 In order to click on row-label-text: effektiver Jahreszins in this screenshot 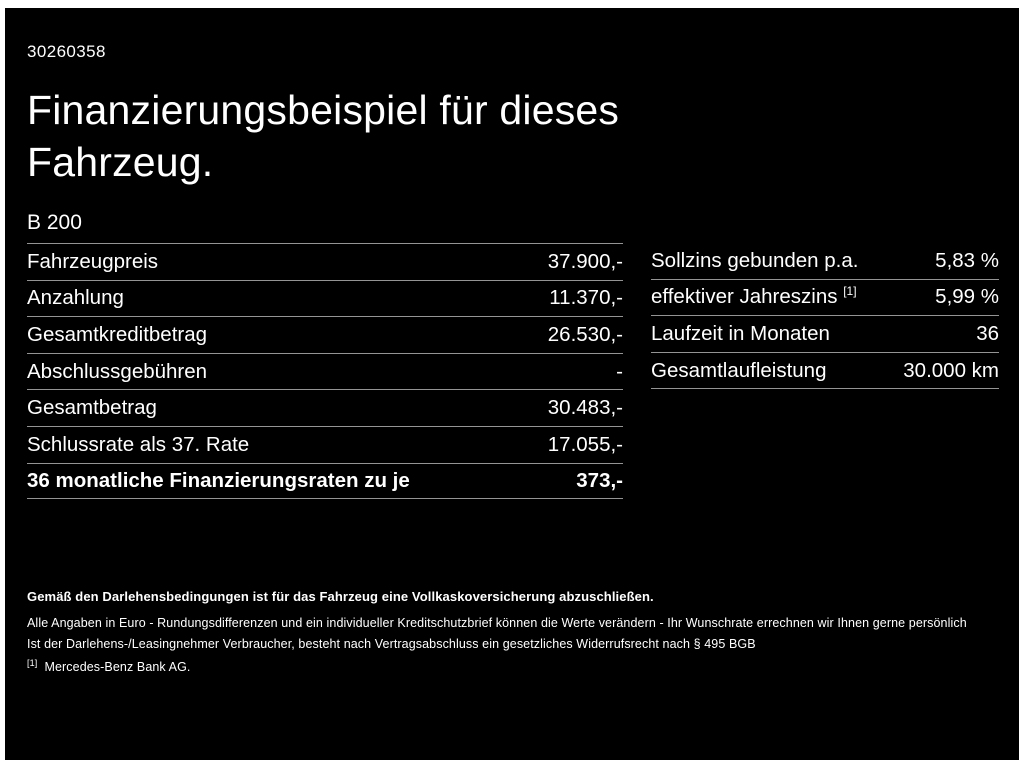, I will do `click(744, 297)`.